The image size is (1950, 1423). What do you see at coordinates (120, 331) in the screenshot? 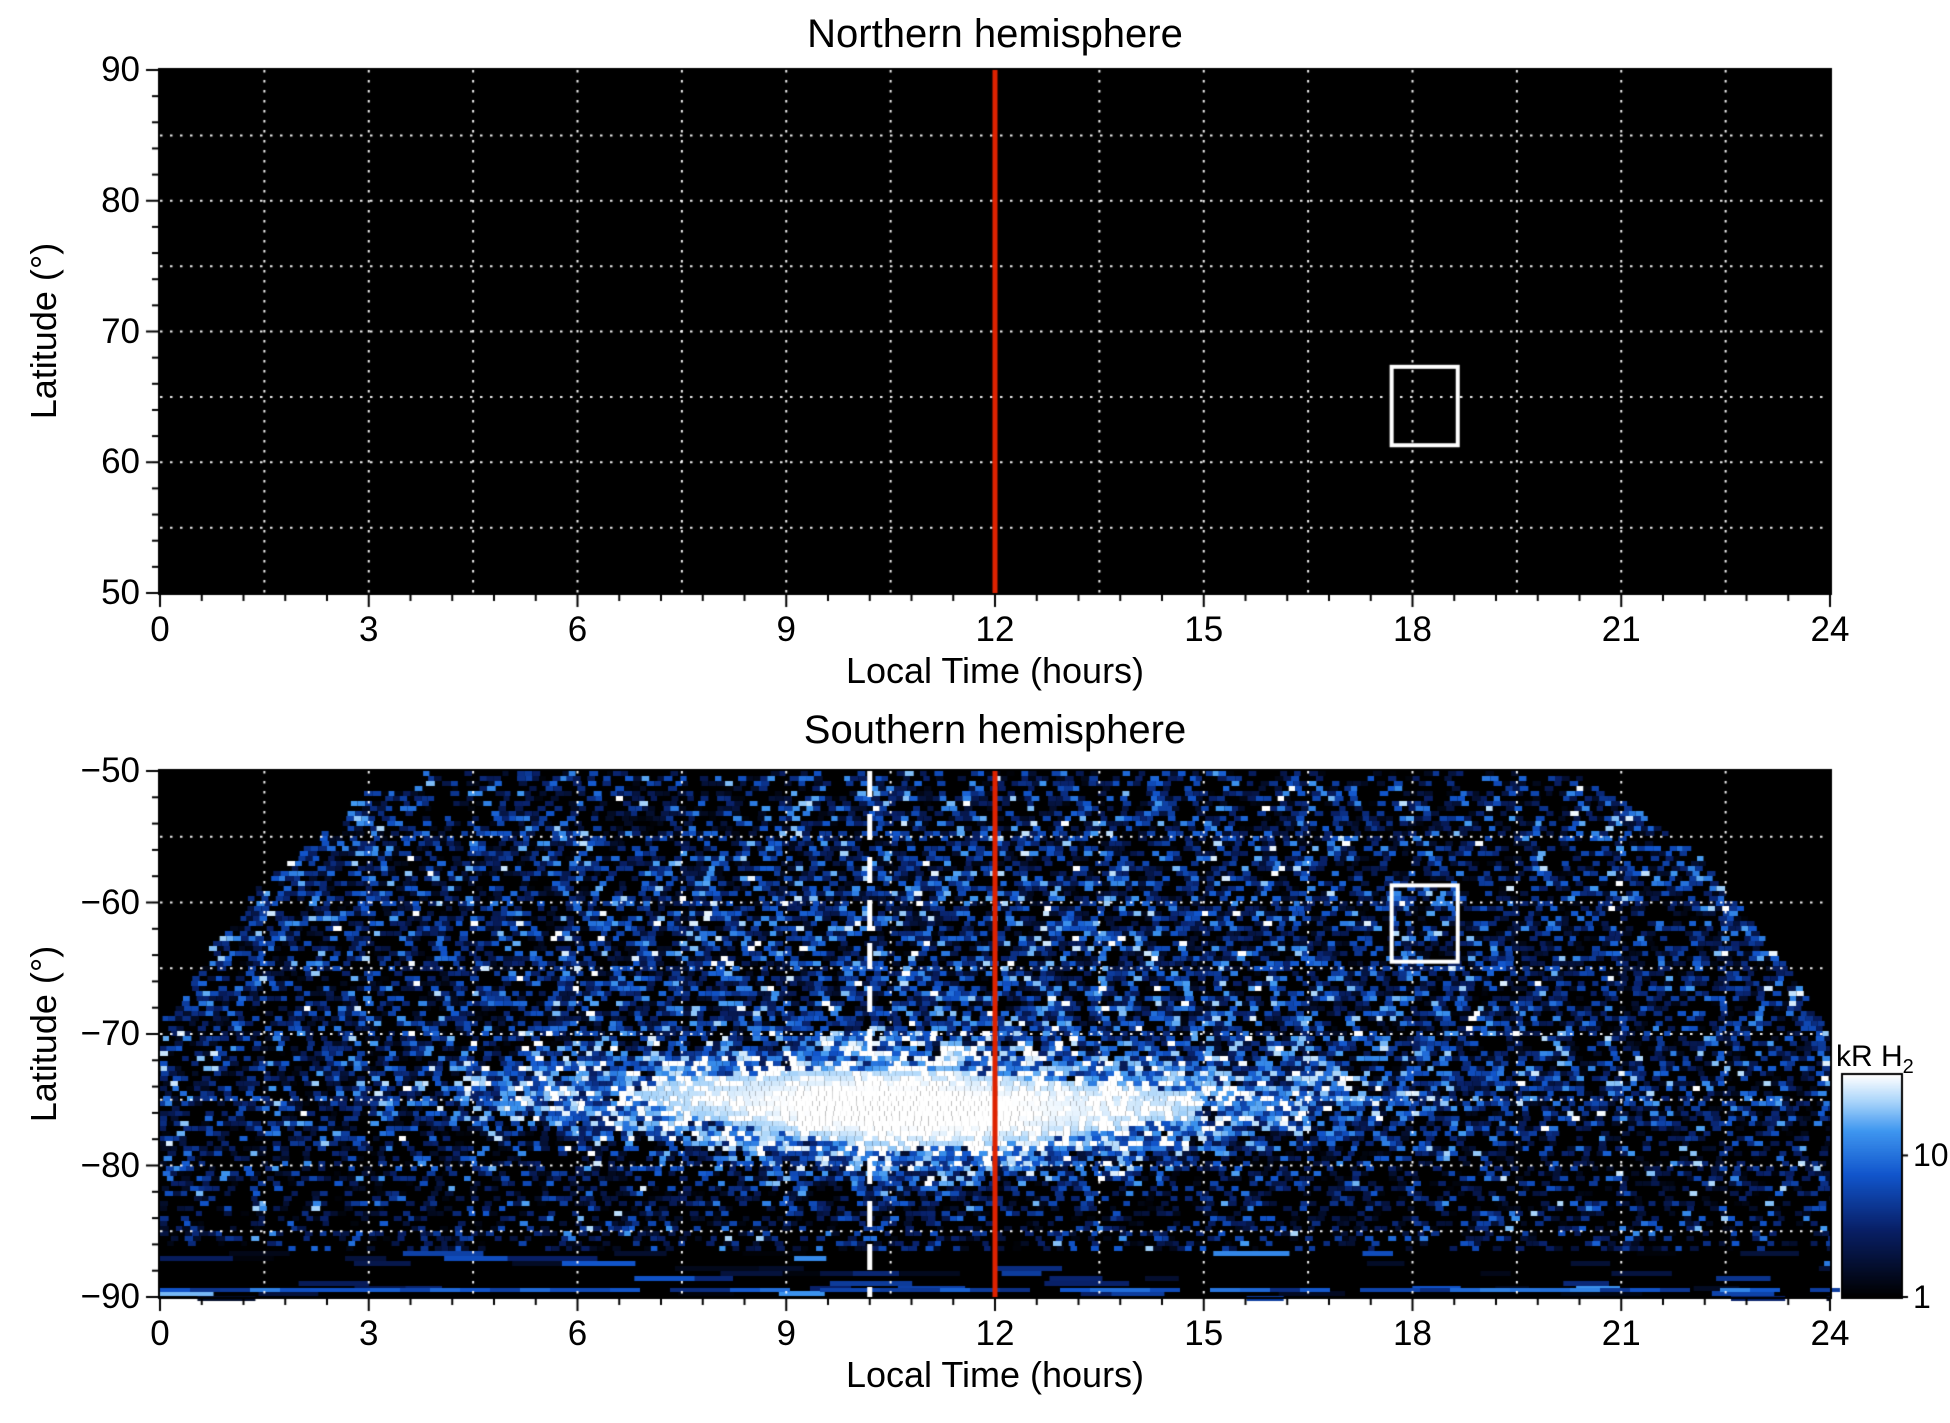
I see `y-tick-label-north: 70` at bounding box center [120, 331].